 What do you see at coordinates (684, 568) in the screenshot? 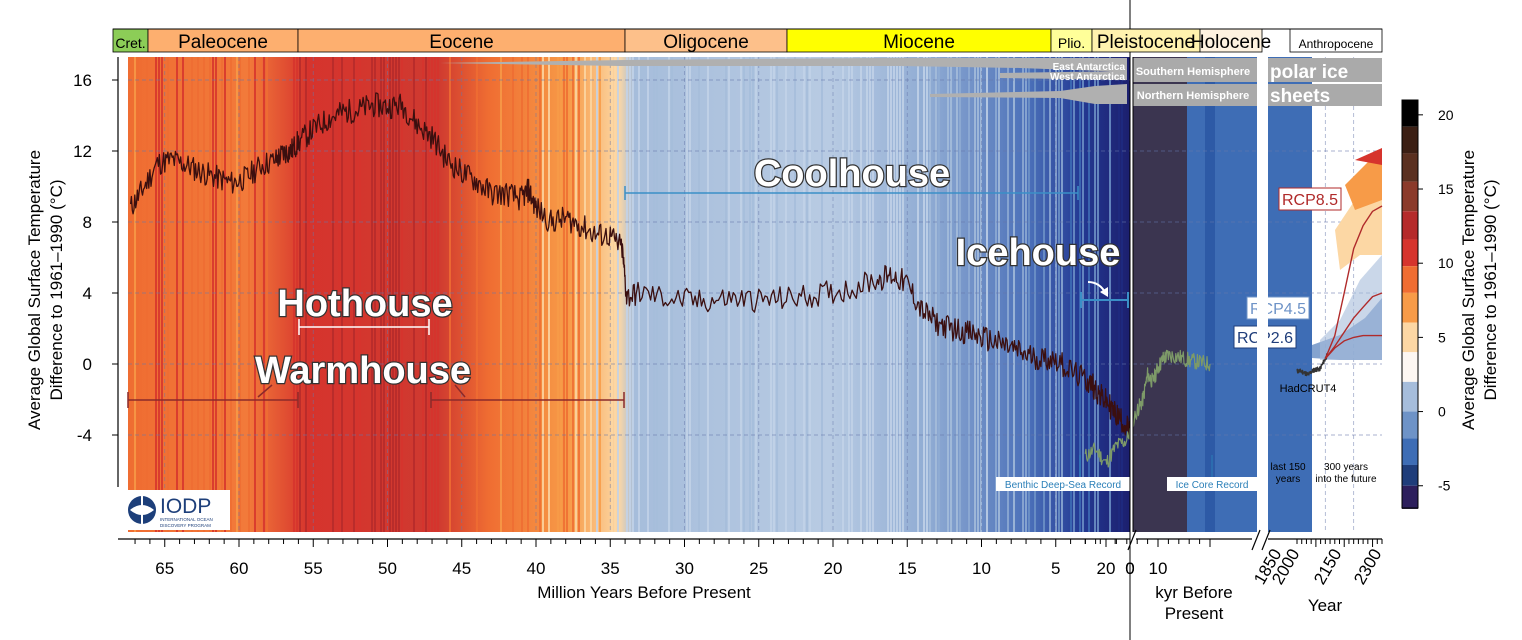
I see `x-tick-label: 30` at bounding box center [684, 568].